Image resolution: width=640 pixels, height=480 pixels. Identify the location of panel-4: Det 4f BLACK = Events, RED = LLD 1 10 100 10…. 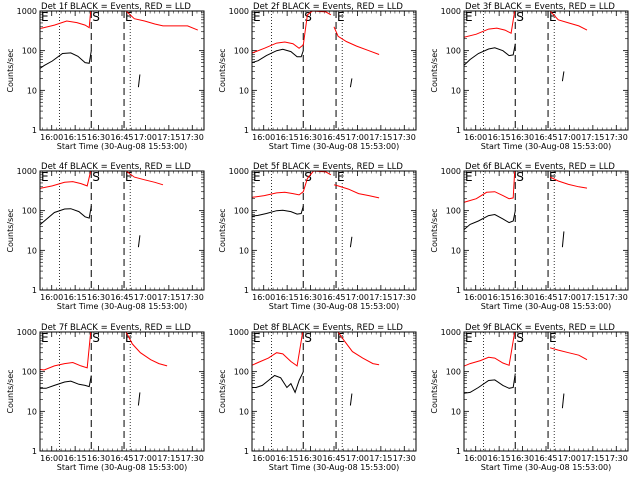
(105, 236).